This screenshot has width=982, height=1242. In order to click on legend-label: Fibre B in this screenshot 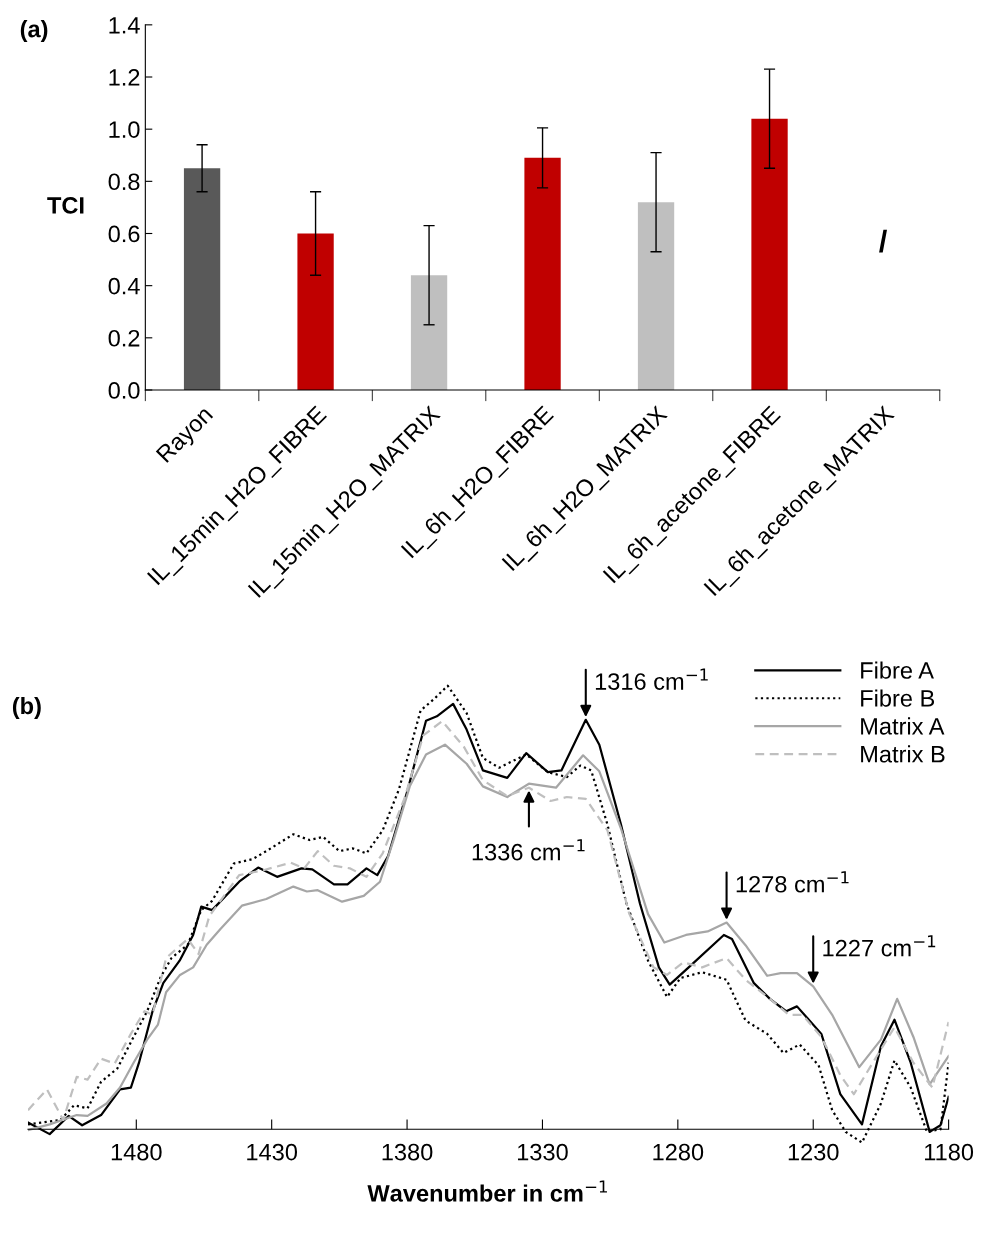, I will do `click(898, 698)`.